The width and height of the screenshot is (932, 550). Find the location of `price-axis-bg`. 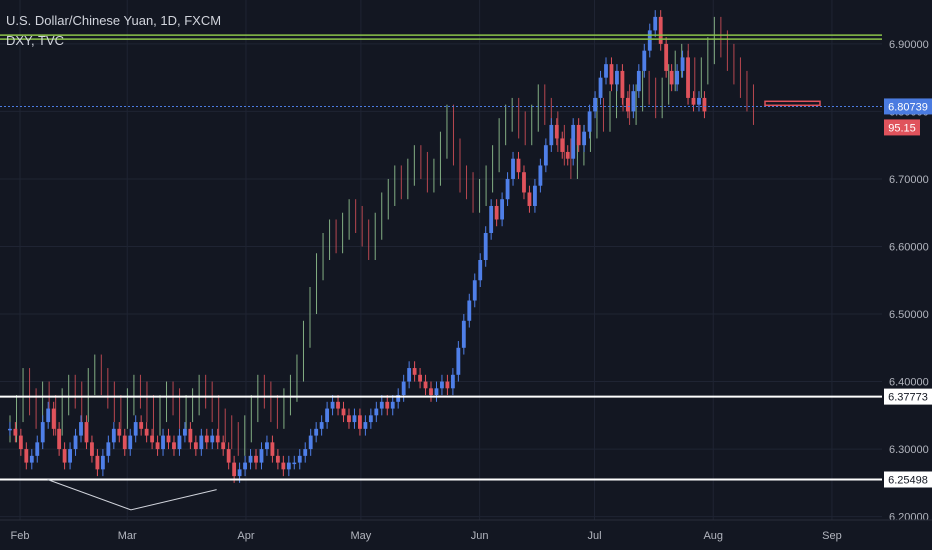

price-axis-bg is located at coordinates (907, 260).